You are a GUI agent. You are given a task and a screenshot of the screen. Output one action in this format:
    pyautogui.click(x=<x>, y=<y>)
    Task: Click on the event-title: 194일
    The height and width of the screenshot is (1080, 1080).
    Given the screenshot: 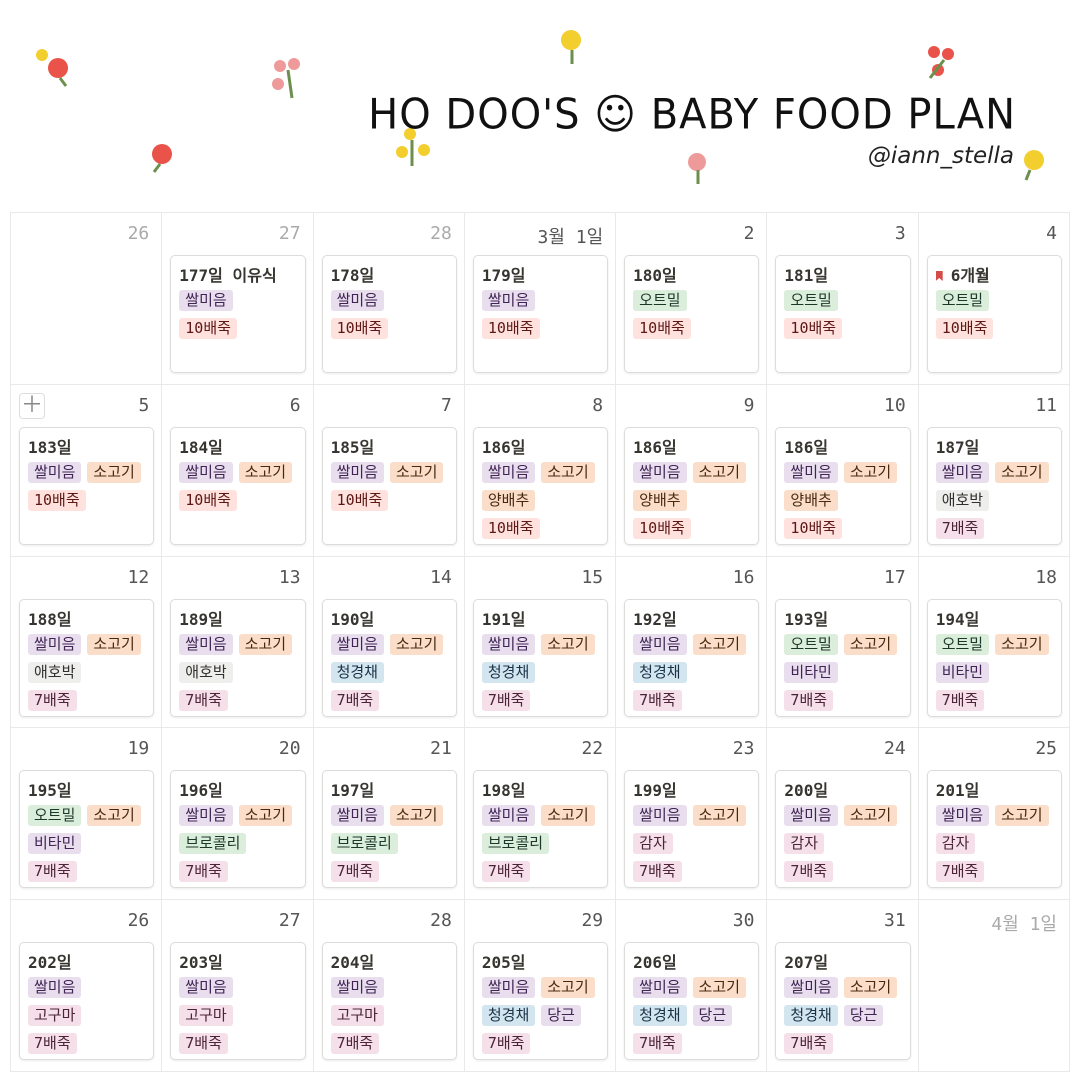 What is the action you would take?
    pyautogui.click(x=998, y=620)
    